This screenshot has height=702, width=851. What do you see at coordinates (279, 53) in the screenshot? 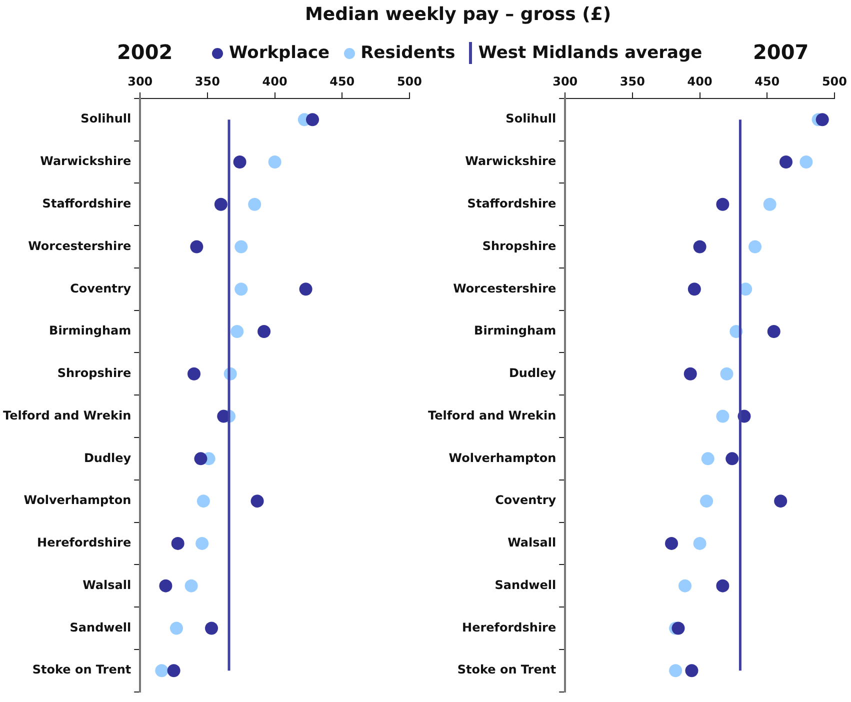
I see `legend-label: Workplace` at bounding box center [279, 53].